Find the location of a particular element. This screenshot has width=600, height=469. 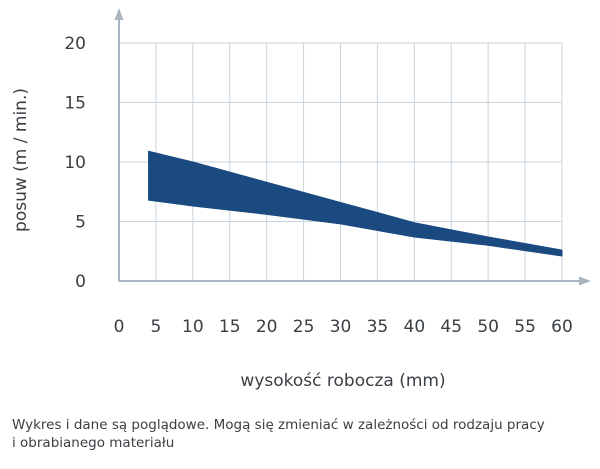

x-tick-label: 30 is located at coordinates (341, 327).